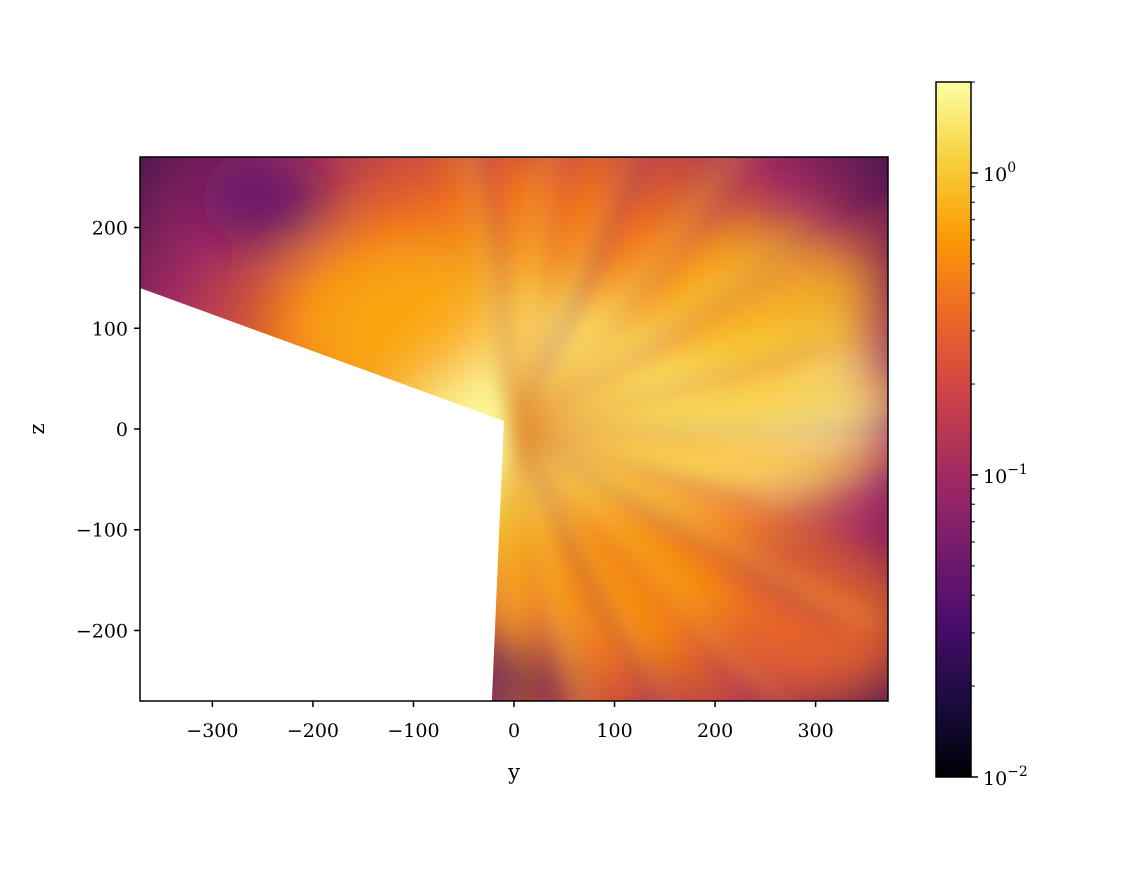 Image resolution: width=1136 pixels, height=871 pixels. I want to click on y-tick-label: −200, so click(102, 631).